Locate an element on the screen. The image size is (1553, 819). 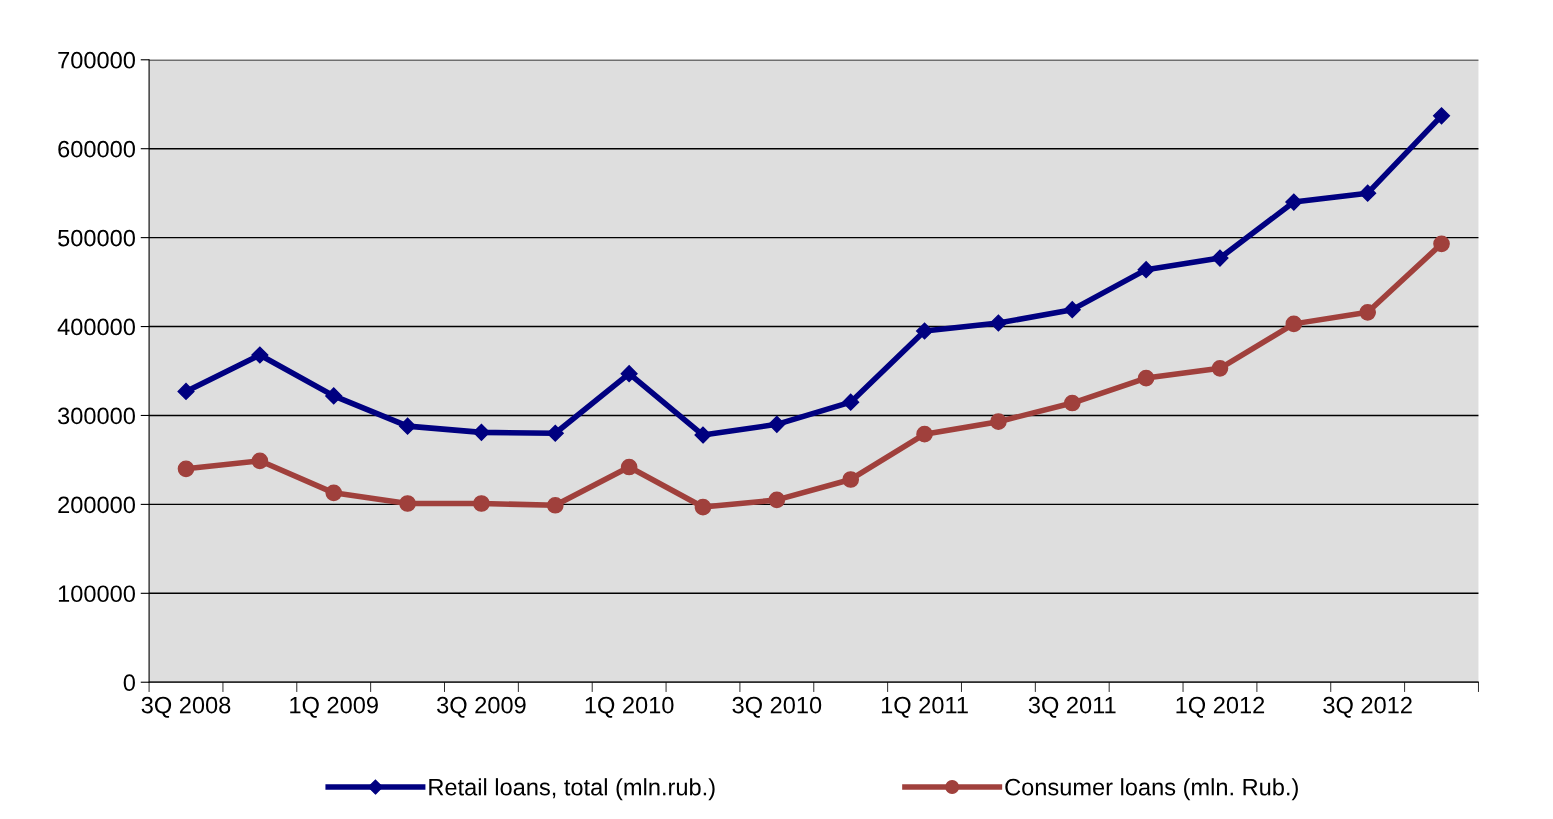
legend-label: Retail loans, total (mln.rub.) is located at coordinates (572, 789).